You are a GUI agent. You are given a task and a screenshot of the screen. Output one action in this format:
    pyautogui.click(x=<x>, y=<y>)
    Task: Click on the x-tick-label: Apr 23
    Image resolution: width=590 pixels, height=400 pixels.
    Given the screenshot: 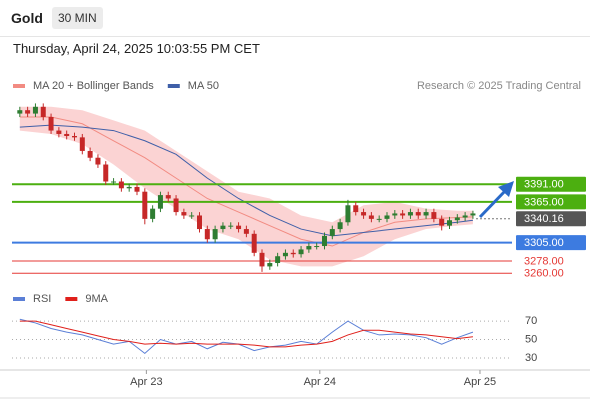 What is the action you would take?
    pyautogui.click(x=146, y=382)
    